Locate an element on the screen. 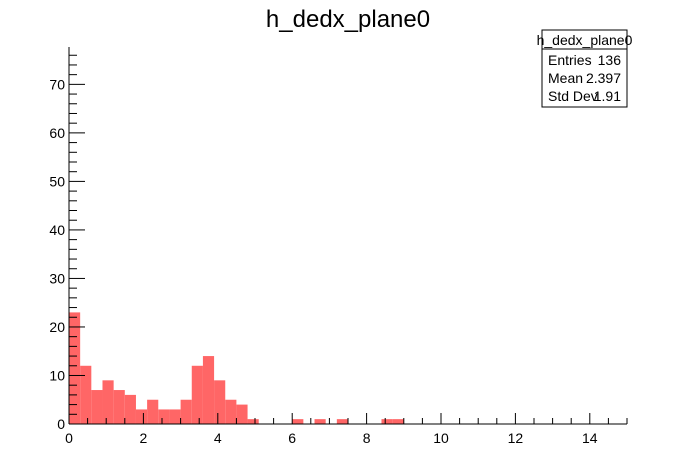  x-tick-label: 14 is located at coordinates (590, 438).